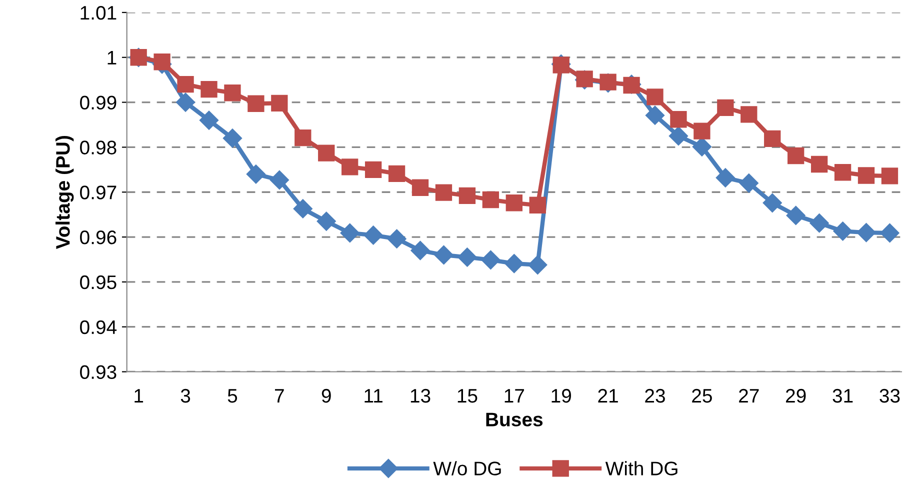 The height and width of the screenshot is (499, 906). Describe the element at coordinates (98, 193) in the screenshot. I see `y-tick-label: 0.97` at that location.